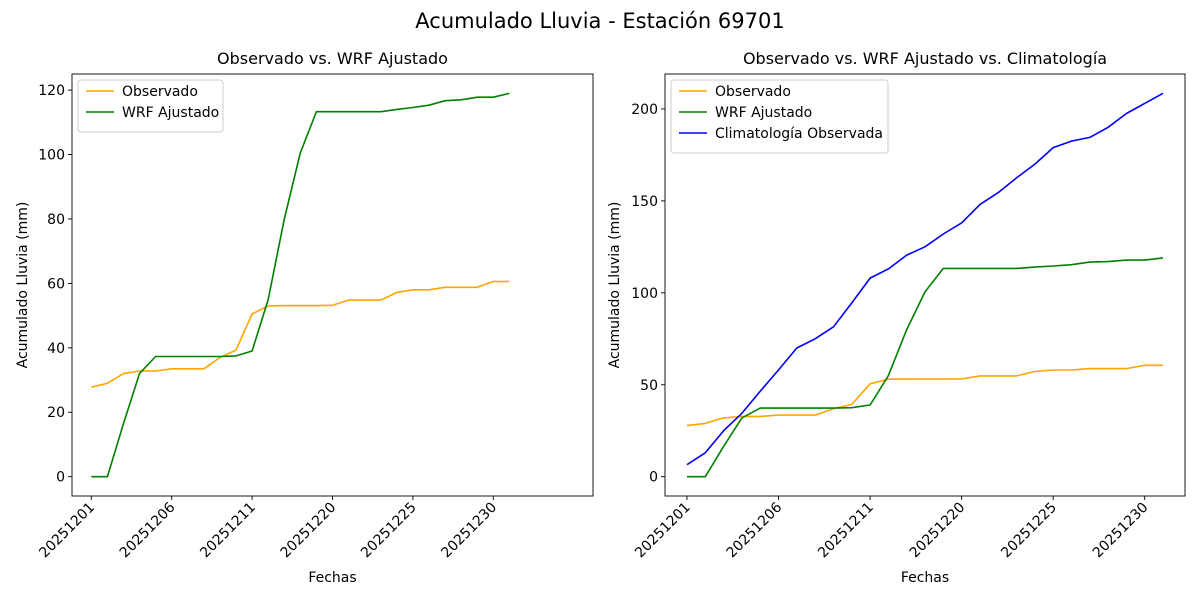  What do you see at coordinates (644, 202) in the screenshot?
I see `y-tick-label: 150` at bounding box center [644, 202].